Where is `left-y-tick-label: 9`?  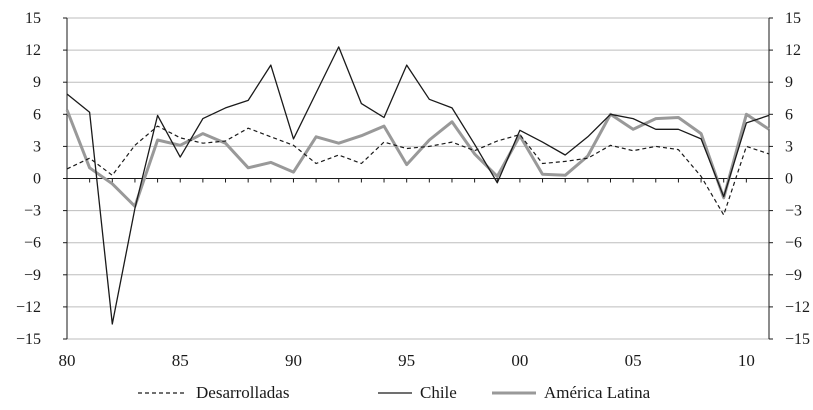
left-y-tick-label: 9 is located at coordinates (37, 82).